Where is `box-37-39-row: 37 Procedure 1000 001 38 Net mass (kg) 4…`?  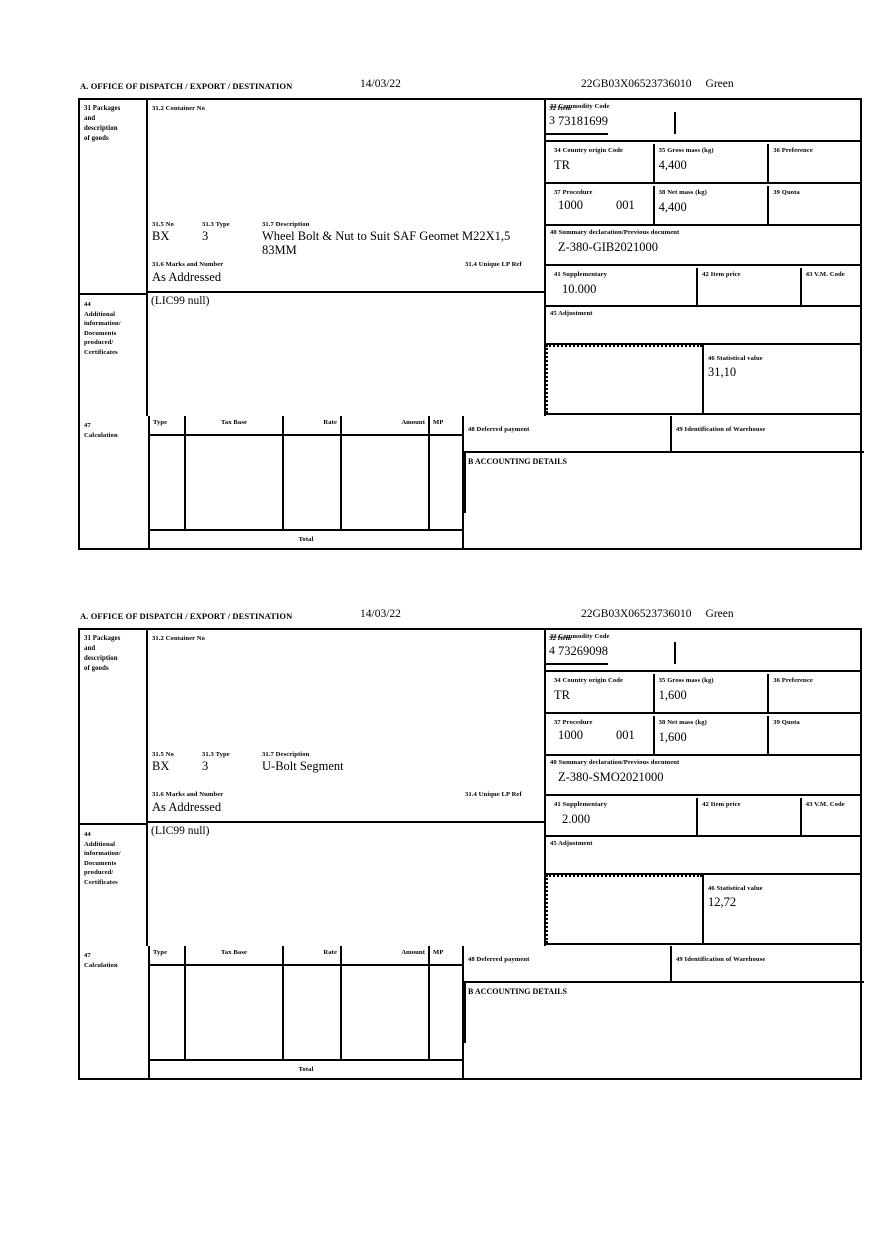
box-37-39-row: 37 Procedure 1000 001 38 Net mass (kg) 4… is located at coordinates (703, 205).